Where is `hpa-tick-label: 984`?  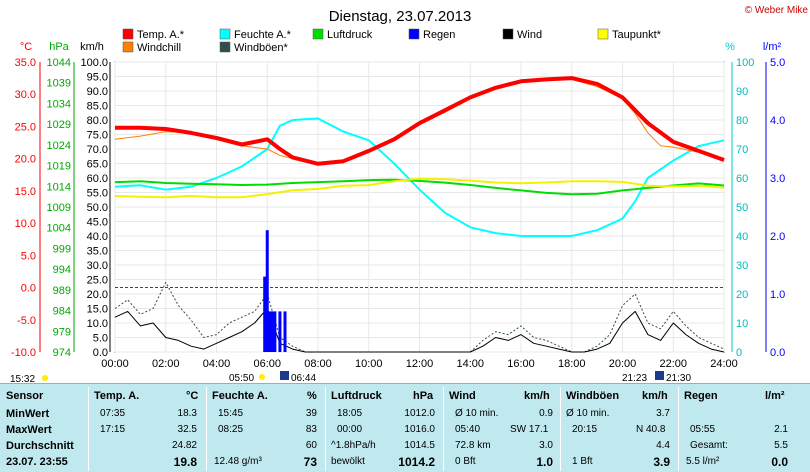 hpa-tick-label: 984 is located at coordinates (62, 312).